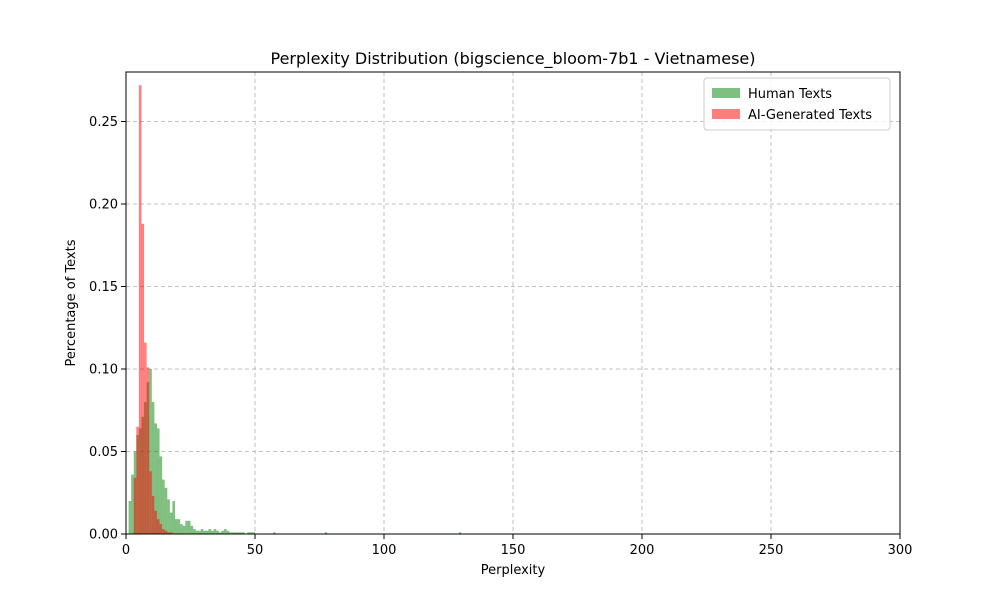  I want to click on legend: Human Texts AI-Generated Texts, so click(797, 104).